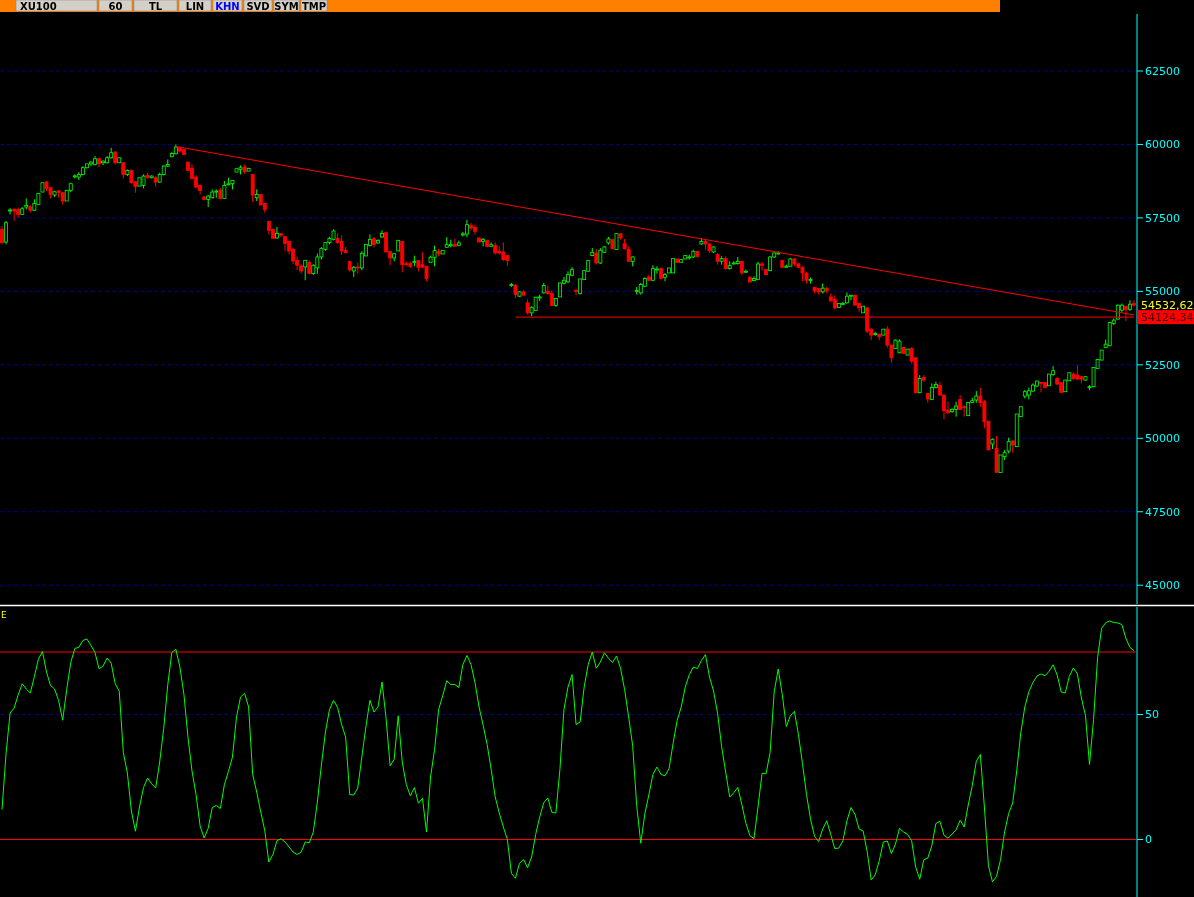 This screenshot has width=1194, height=897. I want to click on y-tick-label: 50, so click(1152, 715).